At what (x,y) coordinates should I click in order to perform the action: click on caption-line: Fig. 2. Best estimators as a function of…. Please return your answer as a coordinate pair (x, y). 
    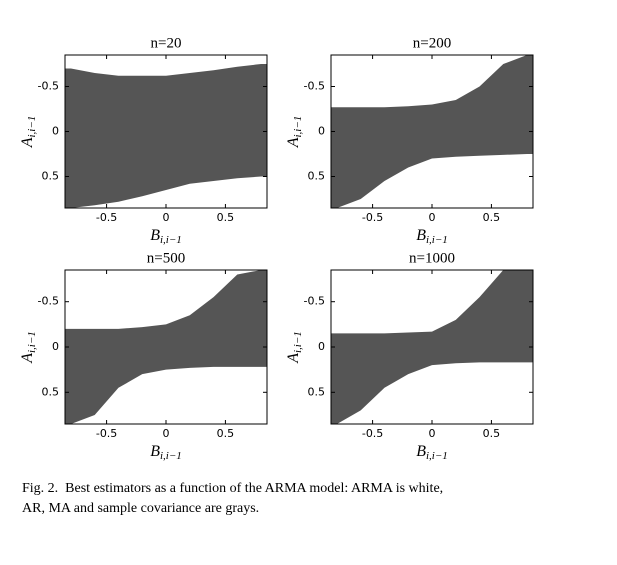
    Looking at the image, I should click on (232, 488).